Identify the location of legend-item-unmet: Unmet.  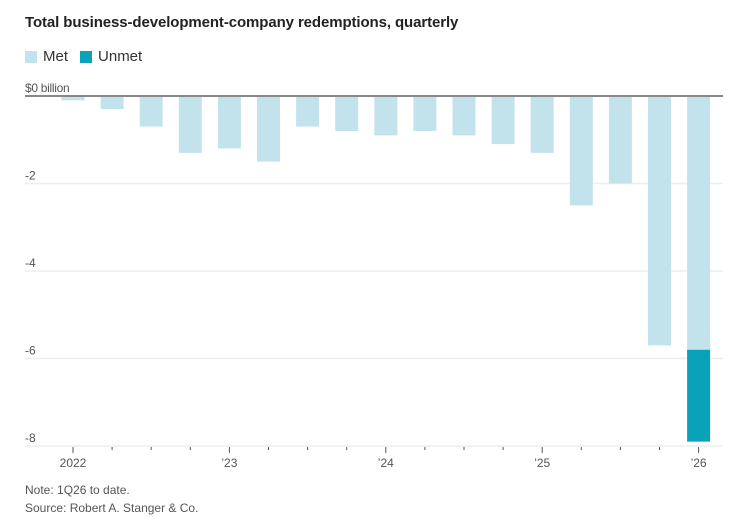
(111, 56).